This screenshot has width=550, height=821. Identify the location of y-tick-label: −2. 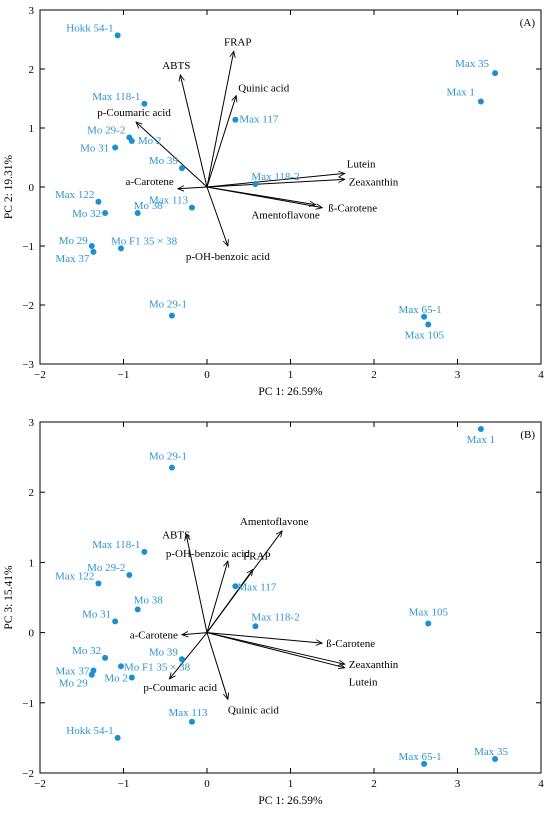
(28, 306).